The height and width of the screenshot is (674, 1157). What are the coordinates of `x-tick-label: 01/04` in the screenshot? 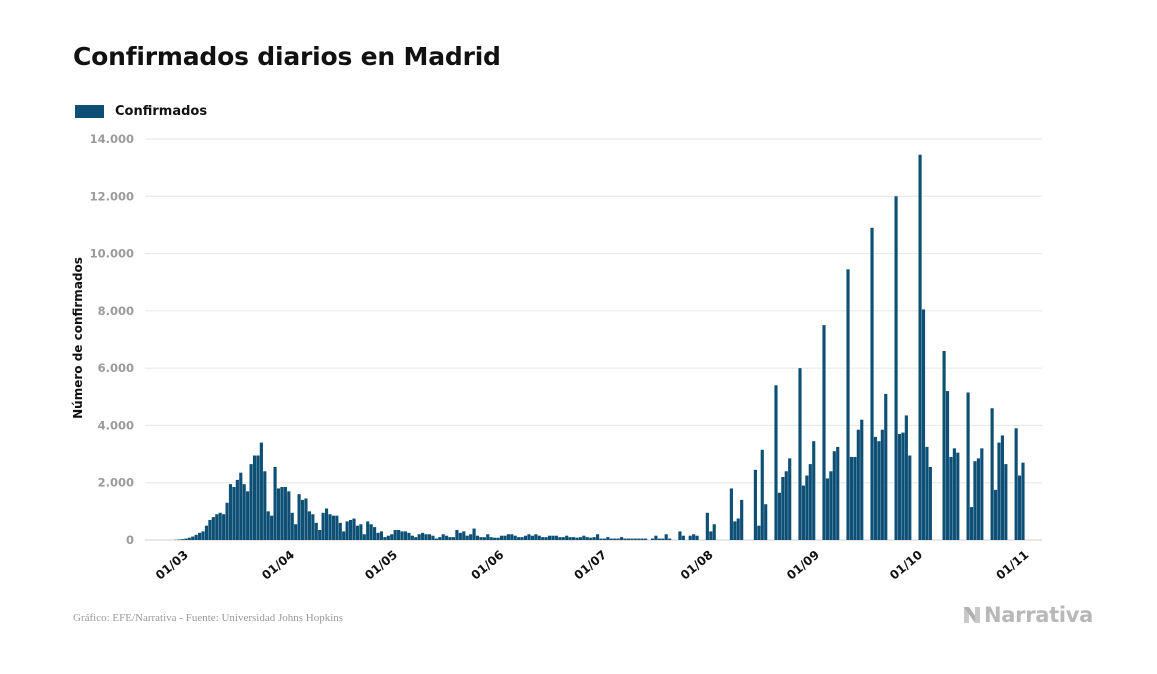 It's located at (278, 565).